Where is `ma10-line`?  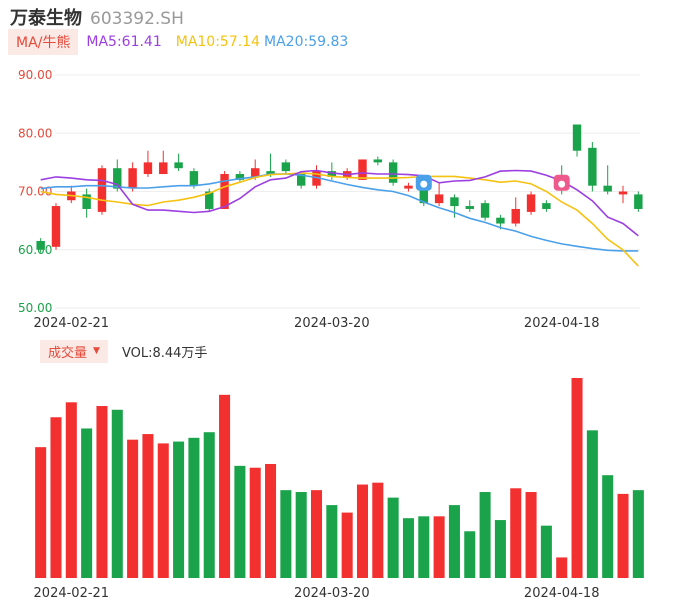
ma10-line is located at coordinates (339, 219).